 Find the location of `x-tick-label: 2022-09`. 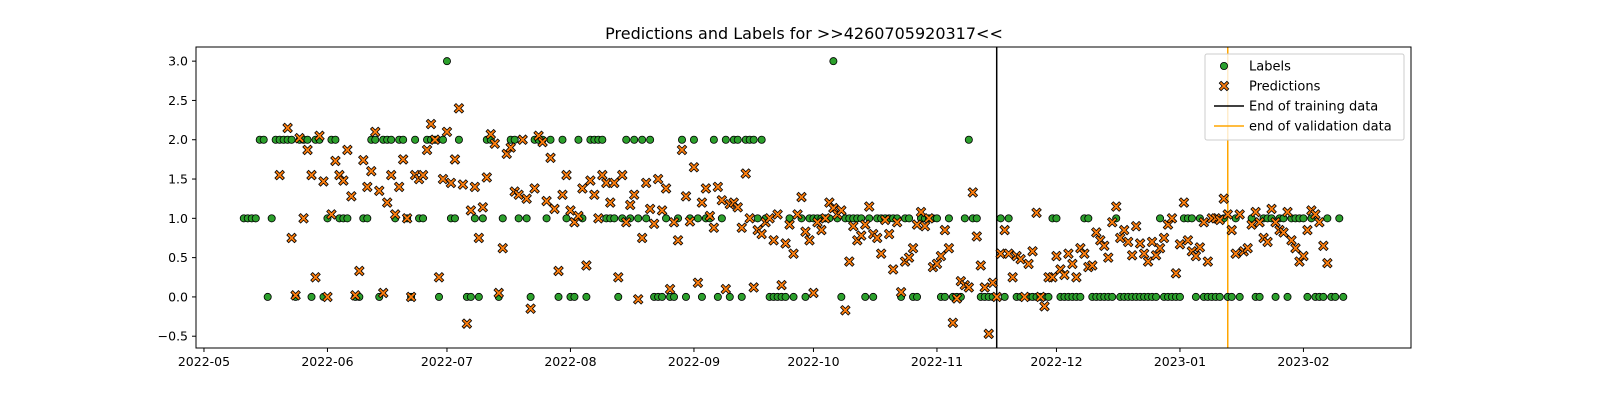

x-tick-label: 2022-09 is located at coordinates (694, 361).